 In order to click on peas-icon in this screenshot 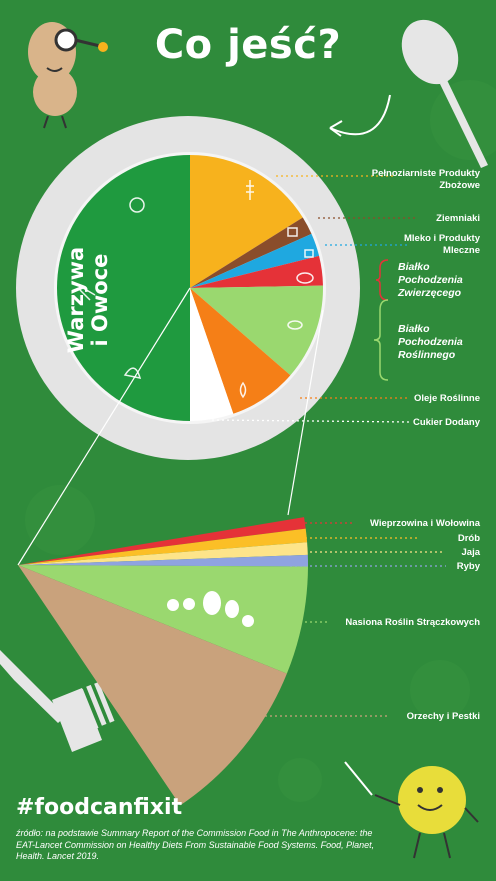, I will do `click(295, 325)`.